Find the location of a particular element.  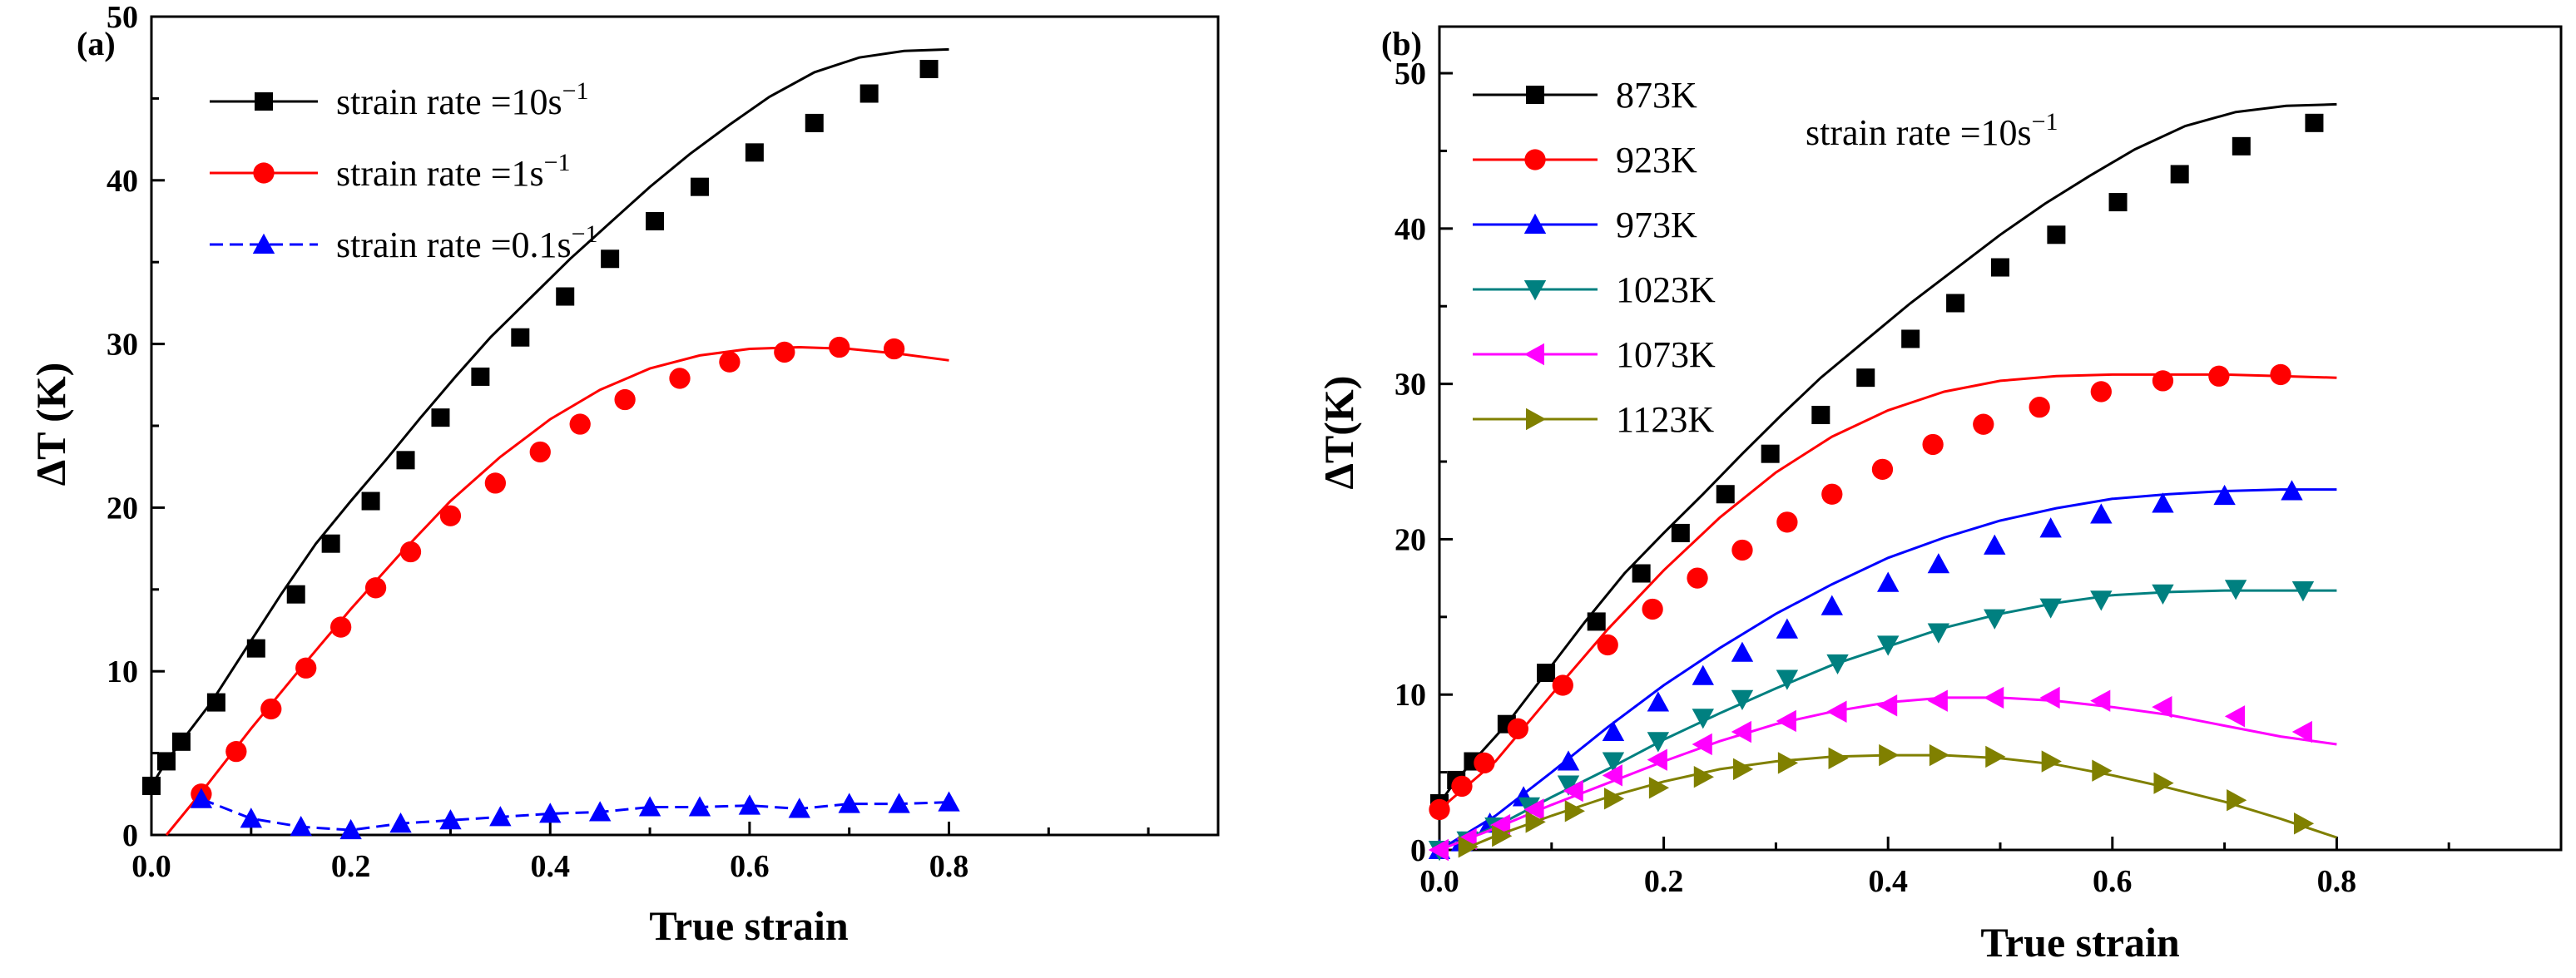

panel-b-legend-label-text: 923K is located at coordinates (1657, 160).